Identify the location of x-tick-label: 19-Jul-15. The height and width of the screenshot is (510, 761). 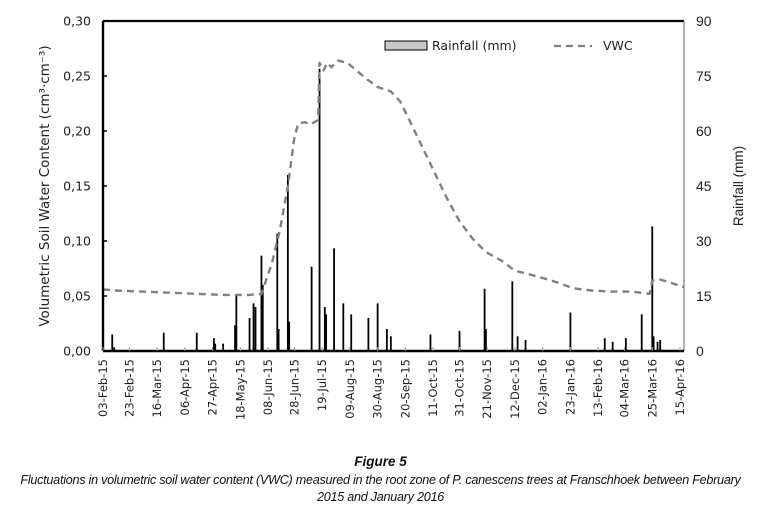
(322, 385).